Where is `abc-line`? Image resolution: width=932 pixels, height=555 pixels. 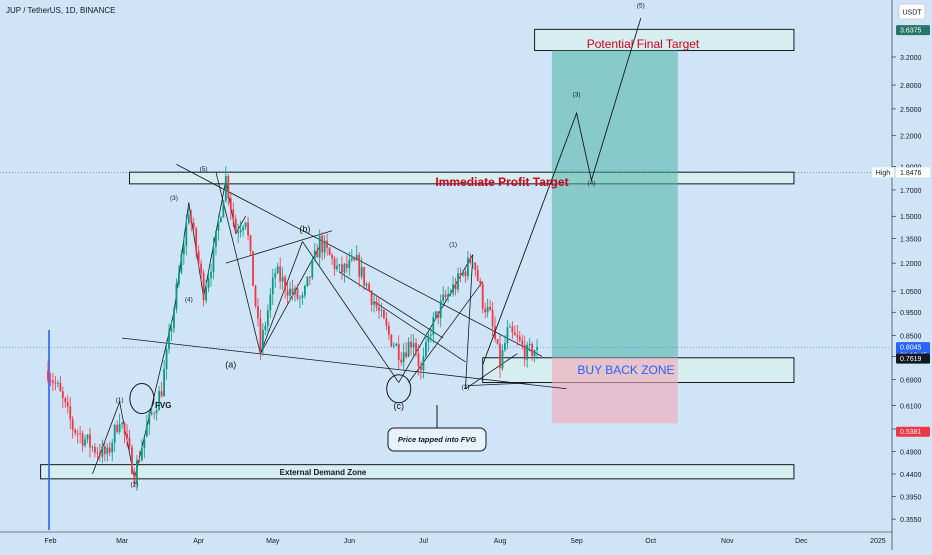
abc-line is located at coordinates (351, 312).